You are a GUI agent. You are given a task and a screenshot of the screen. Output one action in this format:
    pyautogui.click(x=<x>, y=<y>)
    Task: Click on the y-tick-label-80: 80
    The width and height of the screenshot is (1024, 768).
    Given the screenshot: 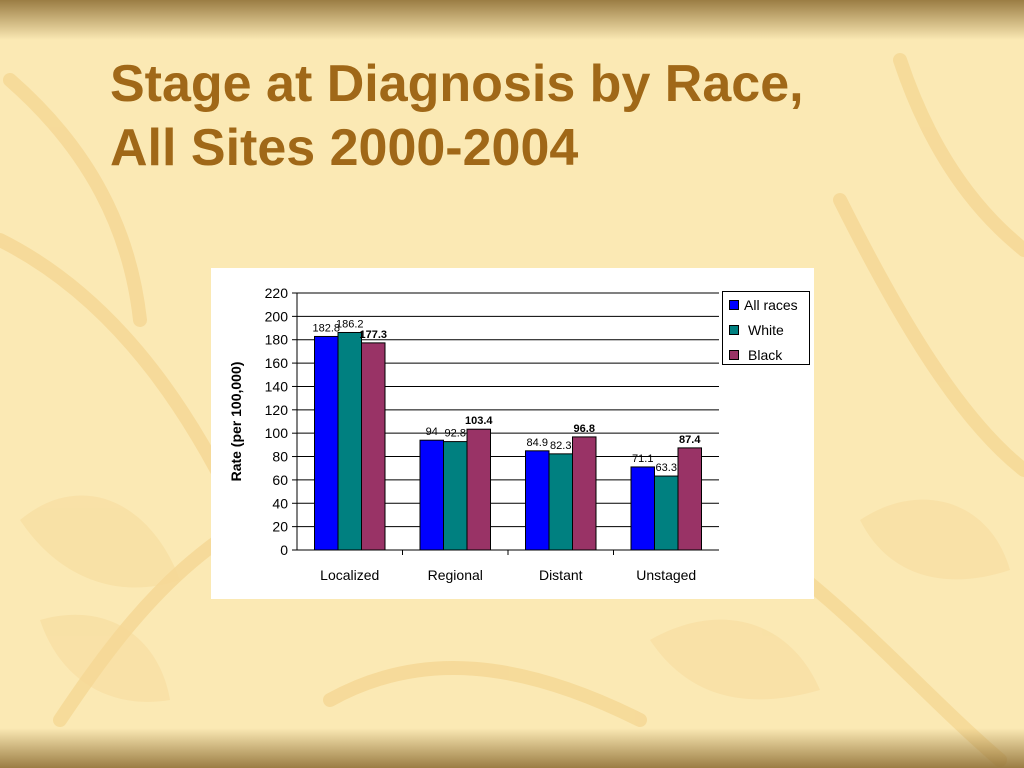 What is the action you would take?
    pyautogui.click(x=280, y=457)
    